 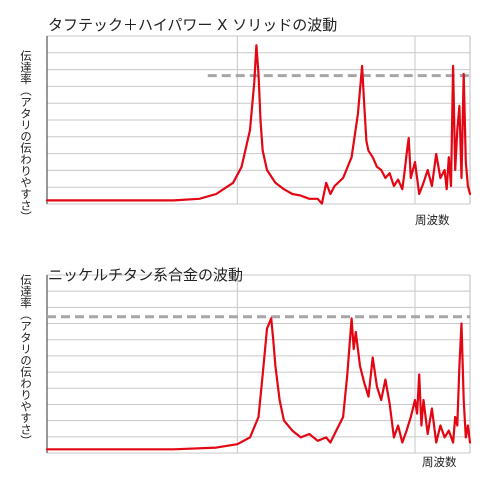 I want to click on y-axis-label-top: 伝達率（アタリの伝わりやすさ）, so click(x=26, y=136).